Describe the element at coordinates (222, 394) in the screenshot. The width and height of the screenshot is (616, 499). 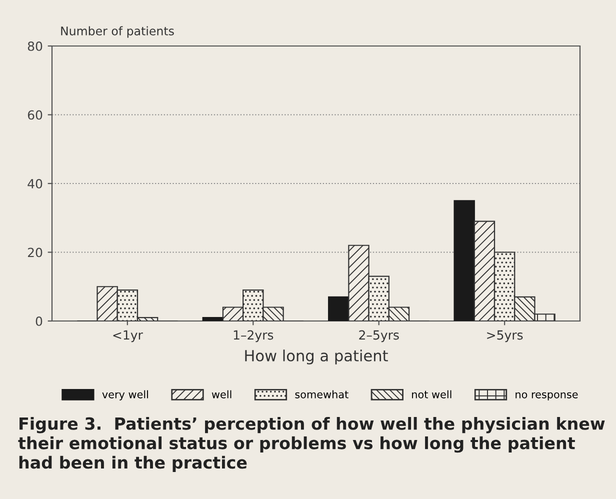
I see `legend-label: well` at that location.